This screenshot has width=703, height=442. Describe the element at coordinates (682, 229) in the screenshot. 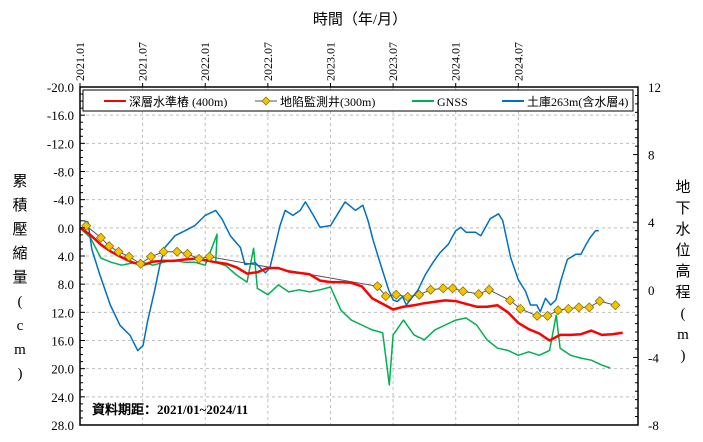

I see `axis-title-char: 水` at that location.